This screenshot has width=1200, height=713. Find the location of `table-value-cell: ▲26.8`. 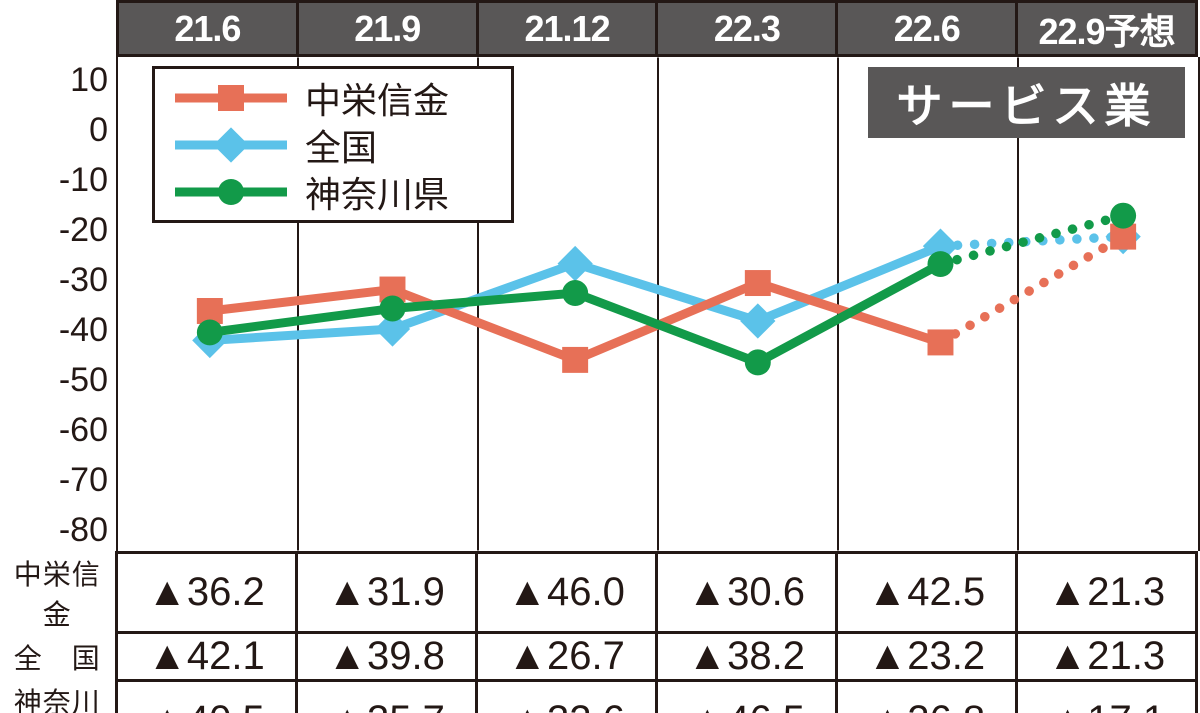

table-value-cell: ▲26.8 is located at coordinates (926, 696).